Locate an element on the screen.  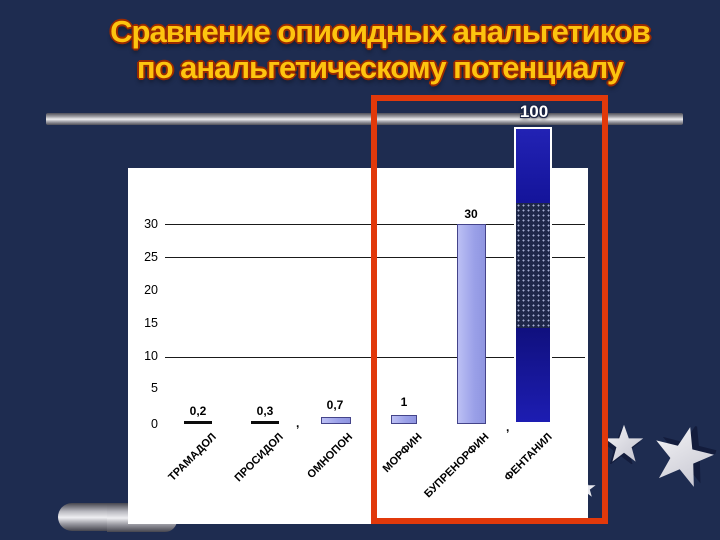
x-label-omnopon: ОМНОПОН is located at coordinates (330, 456).